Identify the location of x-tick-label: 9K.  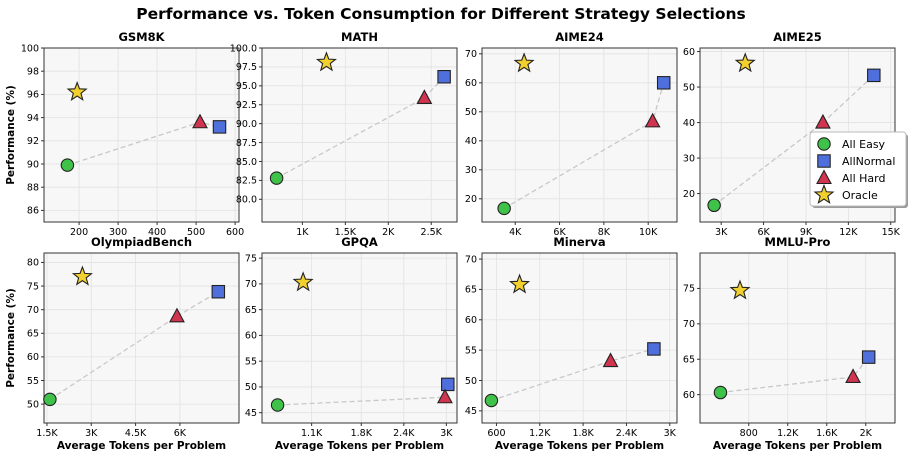
(806, 232).